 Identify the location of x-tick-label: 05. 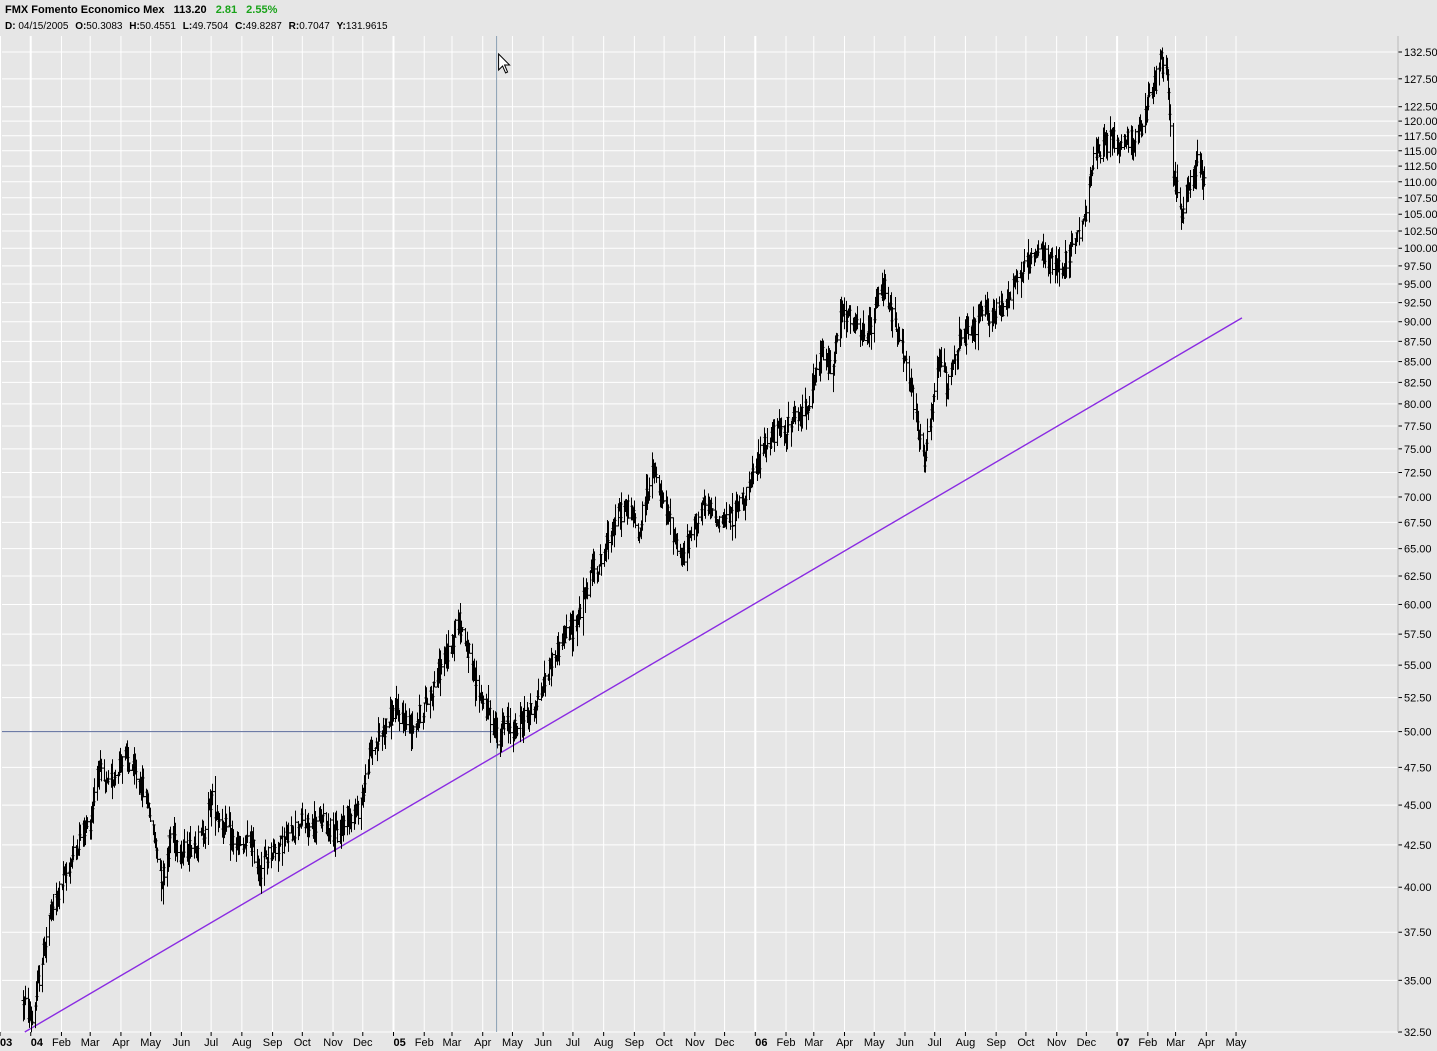
(400, 1043).